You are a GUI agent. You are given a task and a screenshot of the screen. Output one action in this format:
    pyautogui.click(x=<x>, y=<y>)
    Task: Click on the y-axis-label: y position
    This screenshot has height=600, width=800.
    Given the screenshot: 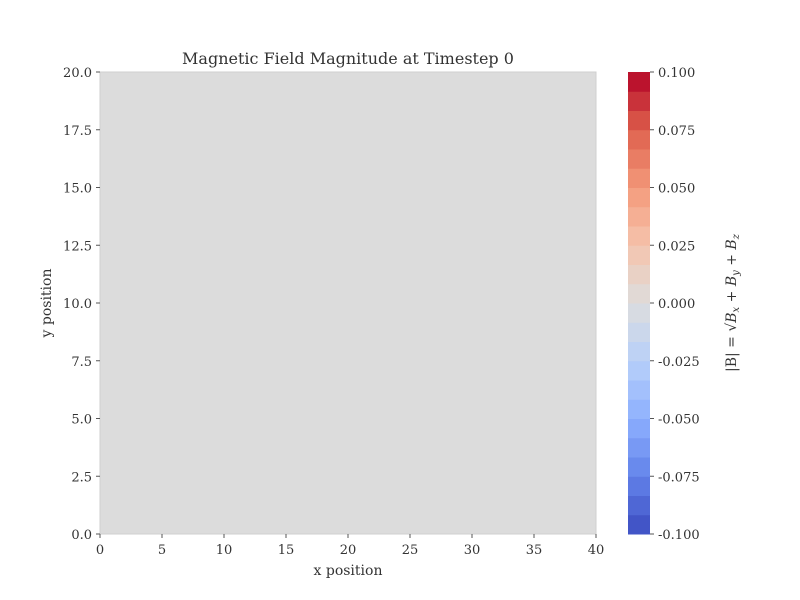 What is the action you would take?
    pyautogui.click(x=47, y=304)
    